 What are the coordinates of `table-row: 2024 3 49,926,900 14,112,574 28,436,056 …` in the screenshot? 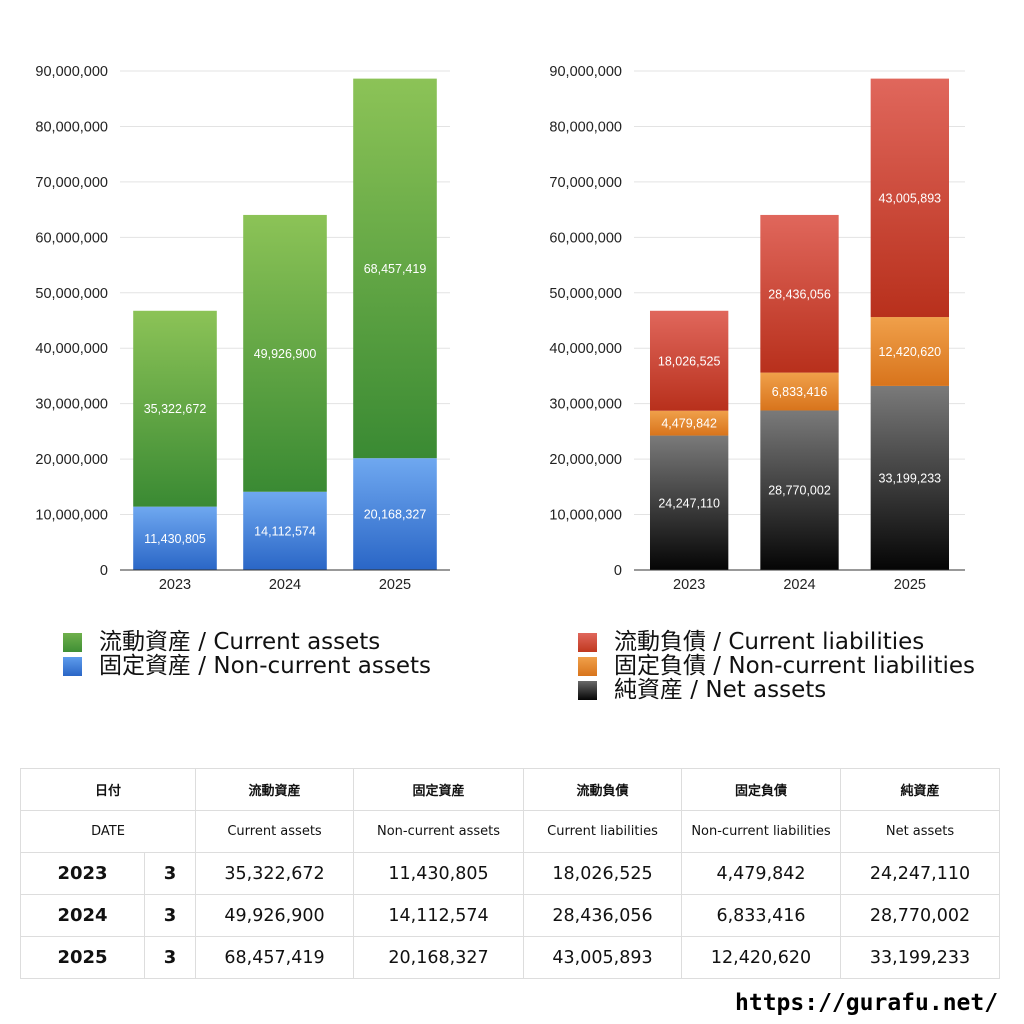 It's located at (510, 915).